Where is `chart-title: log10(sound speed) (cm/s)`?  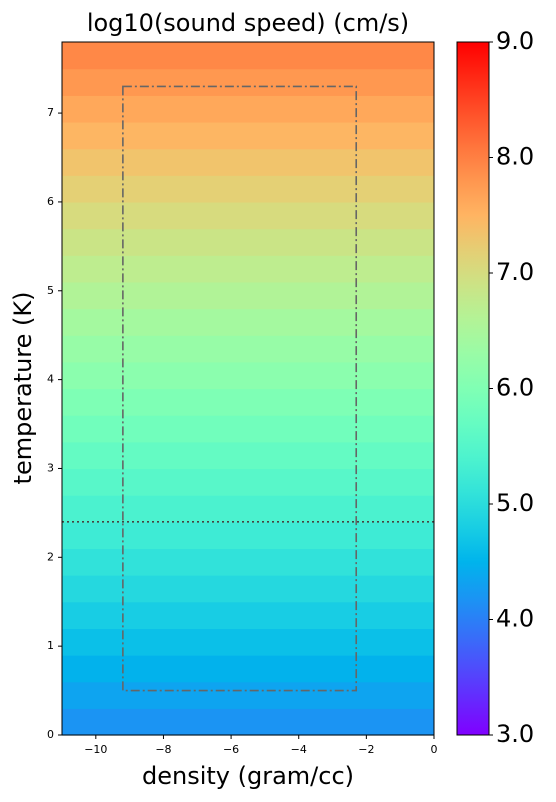
chart-title: log10(sound speed) (cm/s) is located at coordinates (248, 23).